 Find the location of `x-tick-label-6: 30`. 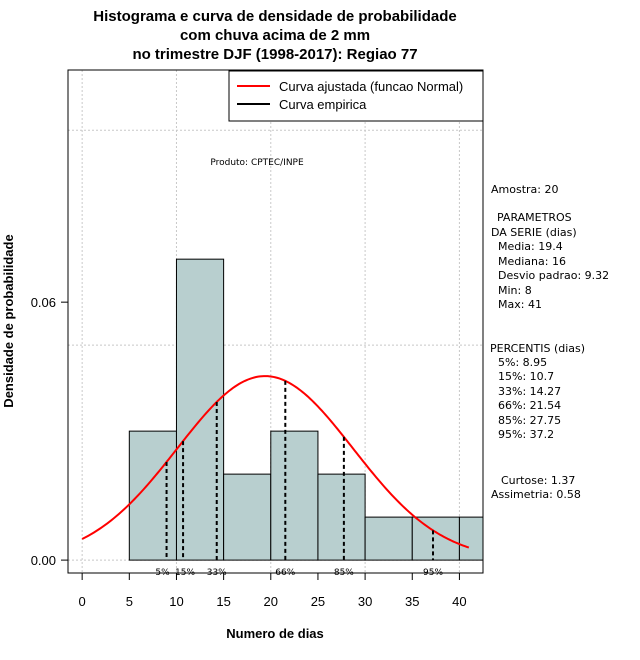

x-tick-label-6: 30 is located at coordinates (365, 601).